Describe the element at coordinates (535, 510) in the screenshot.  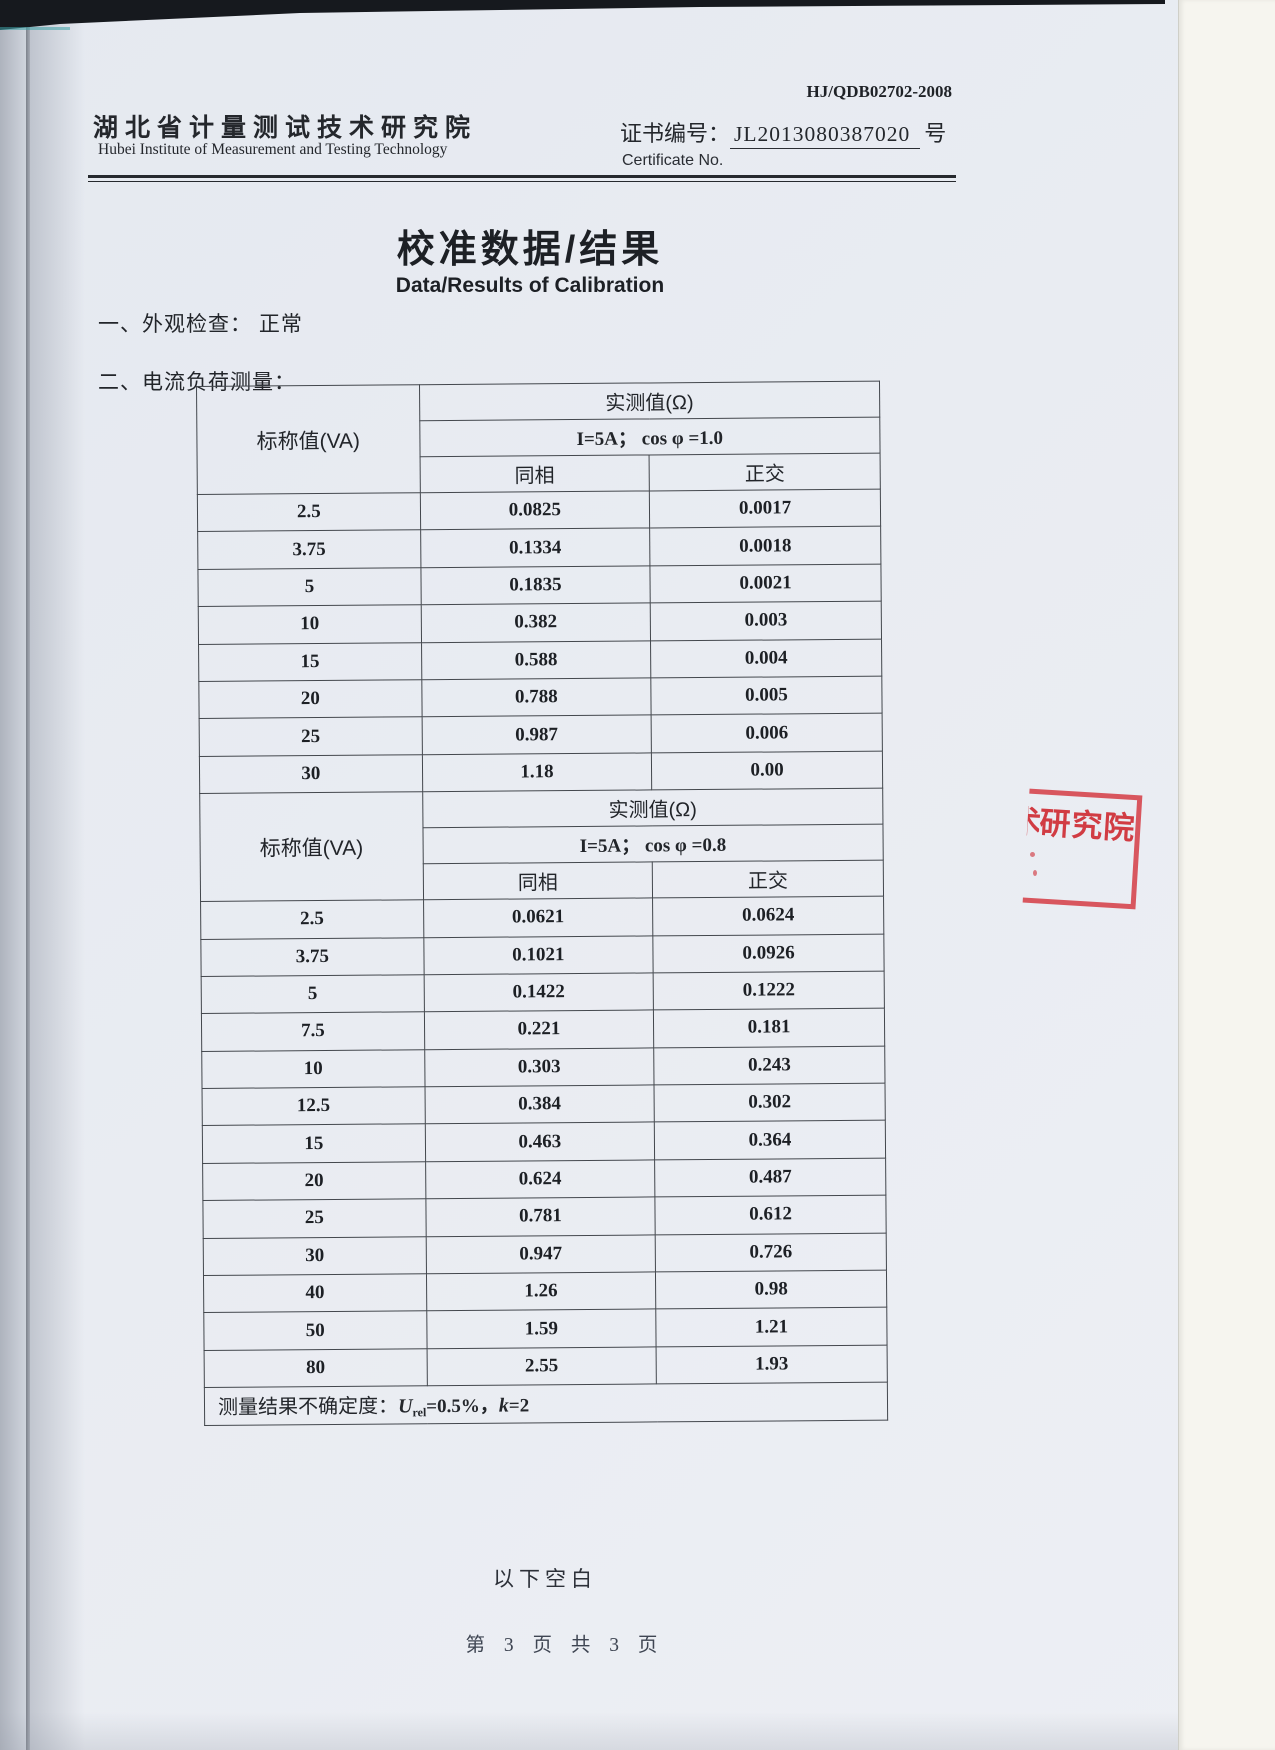
I see `cell-inphase: 0.0825` at that location.